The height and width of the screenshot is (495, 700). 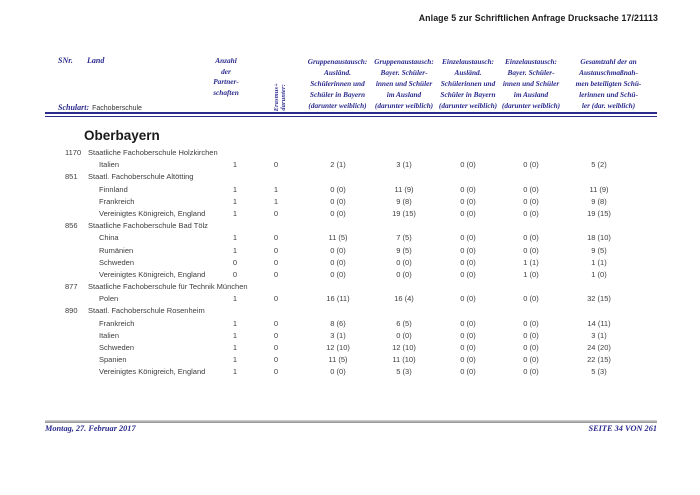 I want to click on gruppenaustausch-ausland-value: 16 (11), so click(x=338, y=299).